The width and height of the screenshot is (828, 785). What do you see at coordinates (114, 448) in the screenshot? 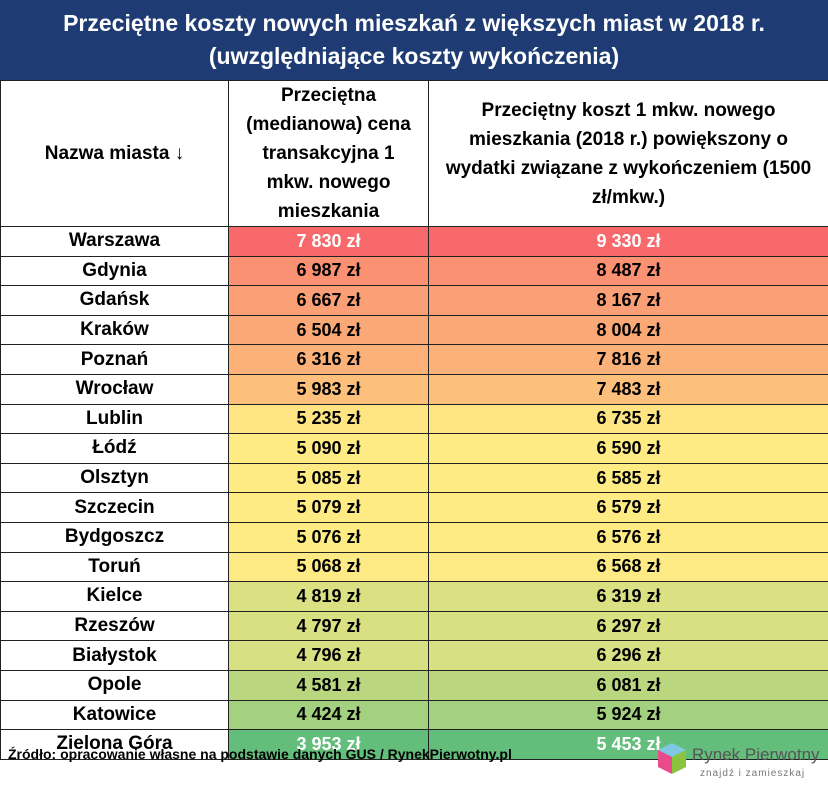
I see `city-cell: Łódź` at bounding box center [114, 448].